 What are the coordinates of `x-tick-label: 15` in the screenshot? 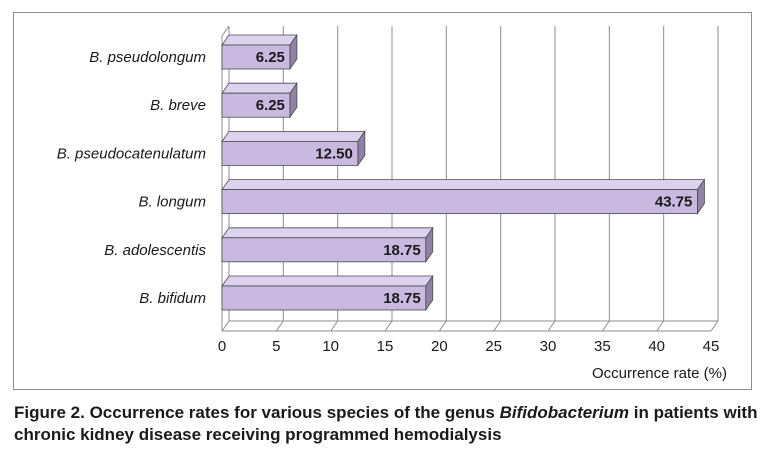 It's located at (385, 346).